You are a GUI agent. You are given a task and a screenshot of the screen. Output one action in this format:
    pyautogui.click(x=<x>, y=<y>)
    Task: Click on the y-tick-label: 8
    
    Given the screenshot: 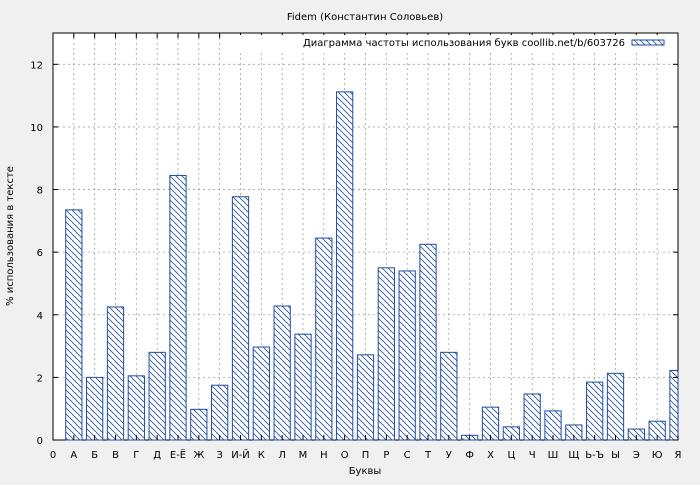 What is the action you would take?
    pyautogui.click(x=40, y=191)
    